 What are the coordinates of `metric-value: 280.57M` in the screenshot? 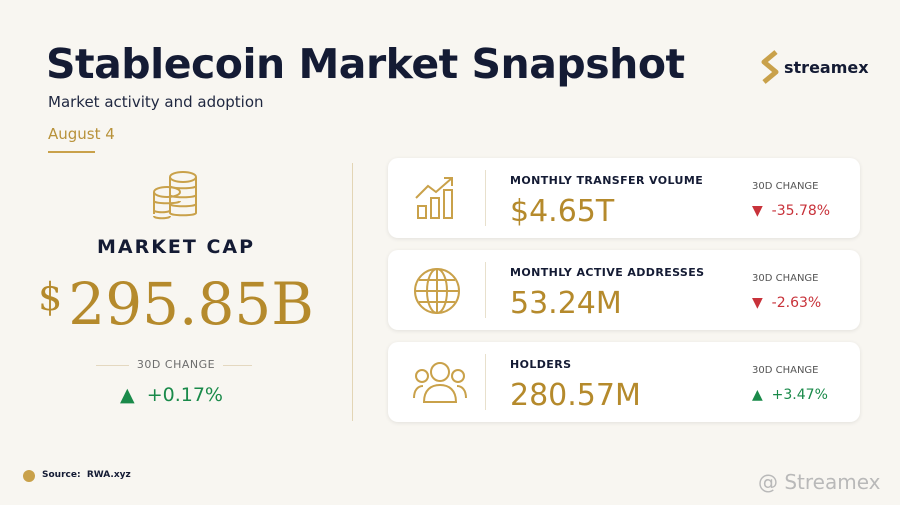 It's located at (575, 395).